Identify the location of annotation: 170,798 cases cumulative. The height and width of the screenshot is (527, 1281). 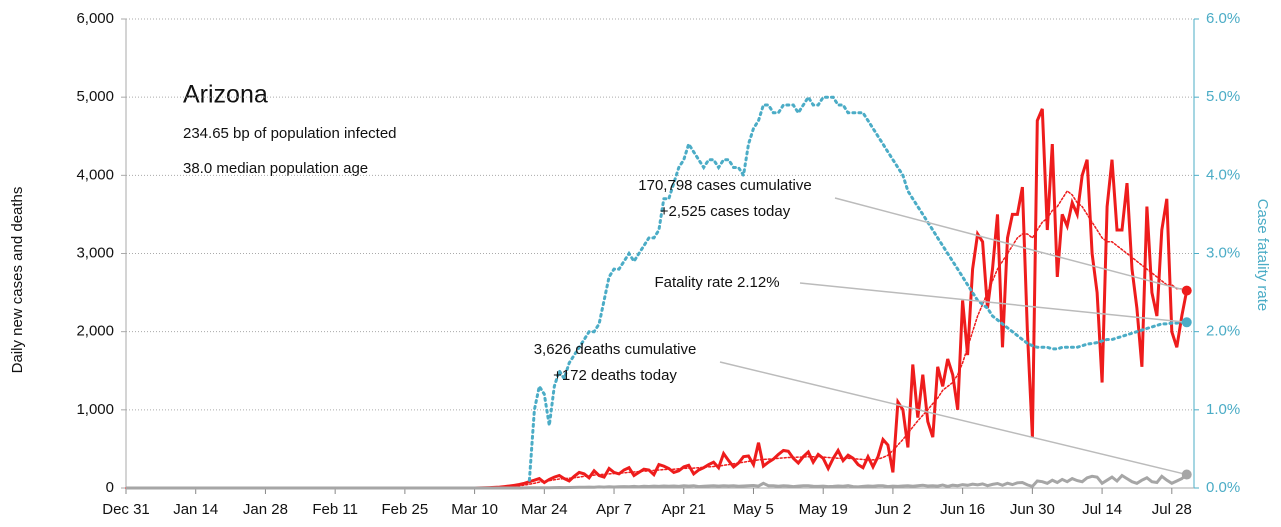
(724, 185).